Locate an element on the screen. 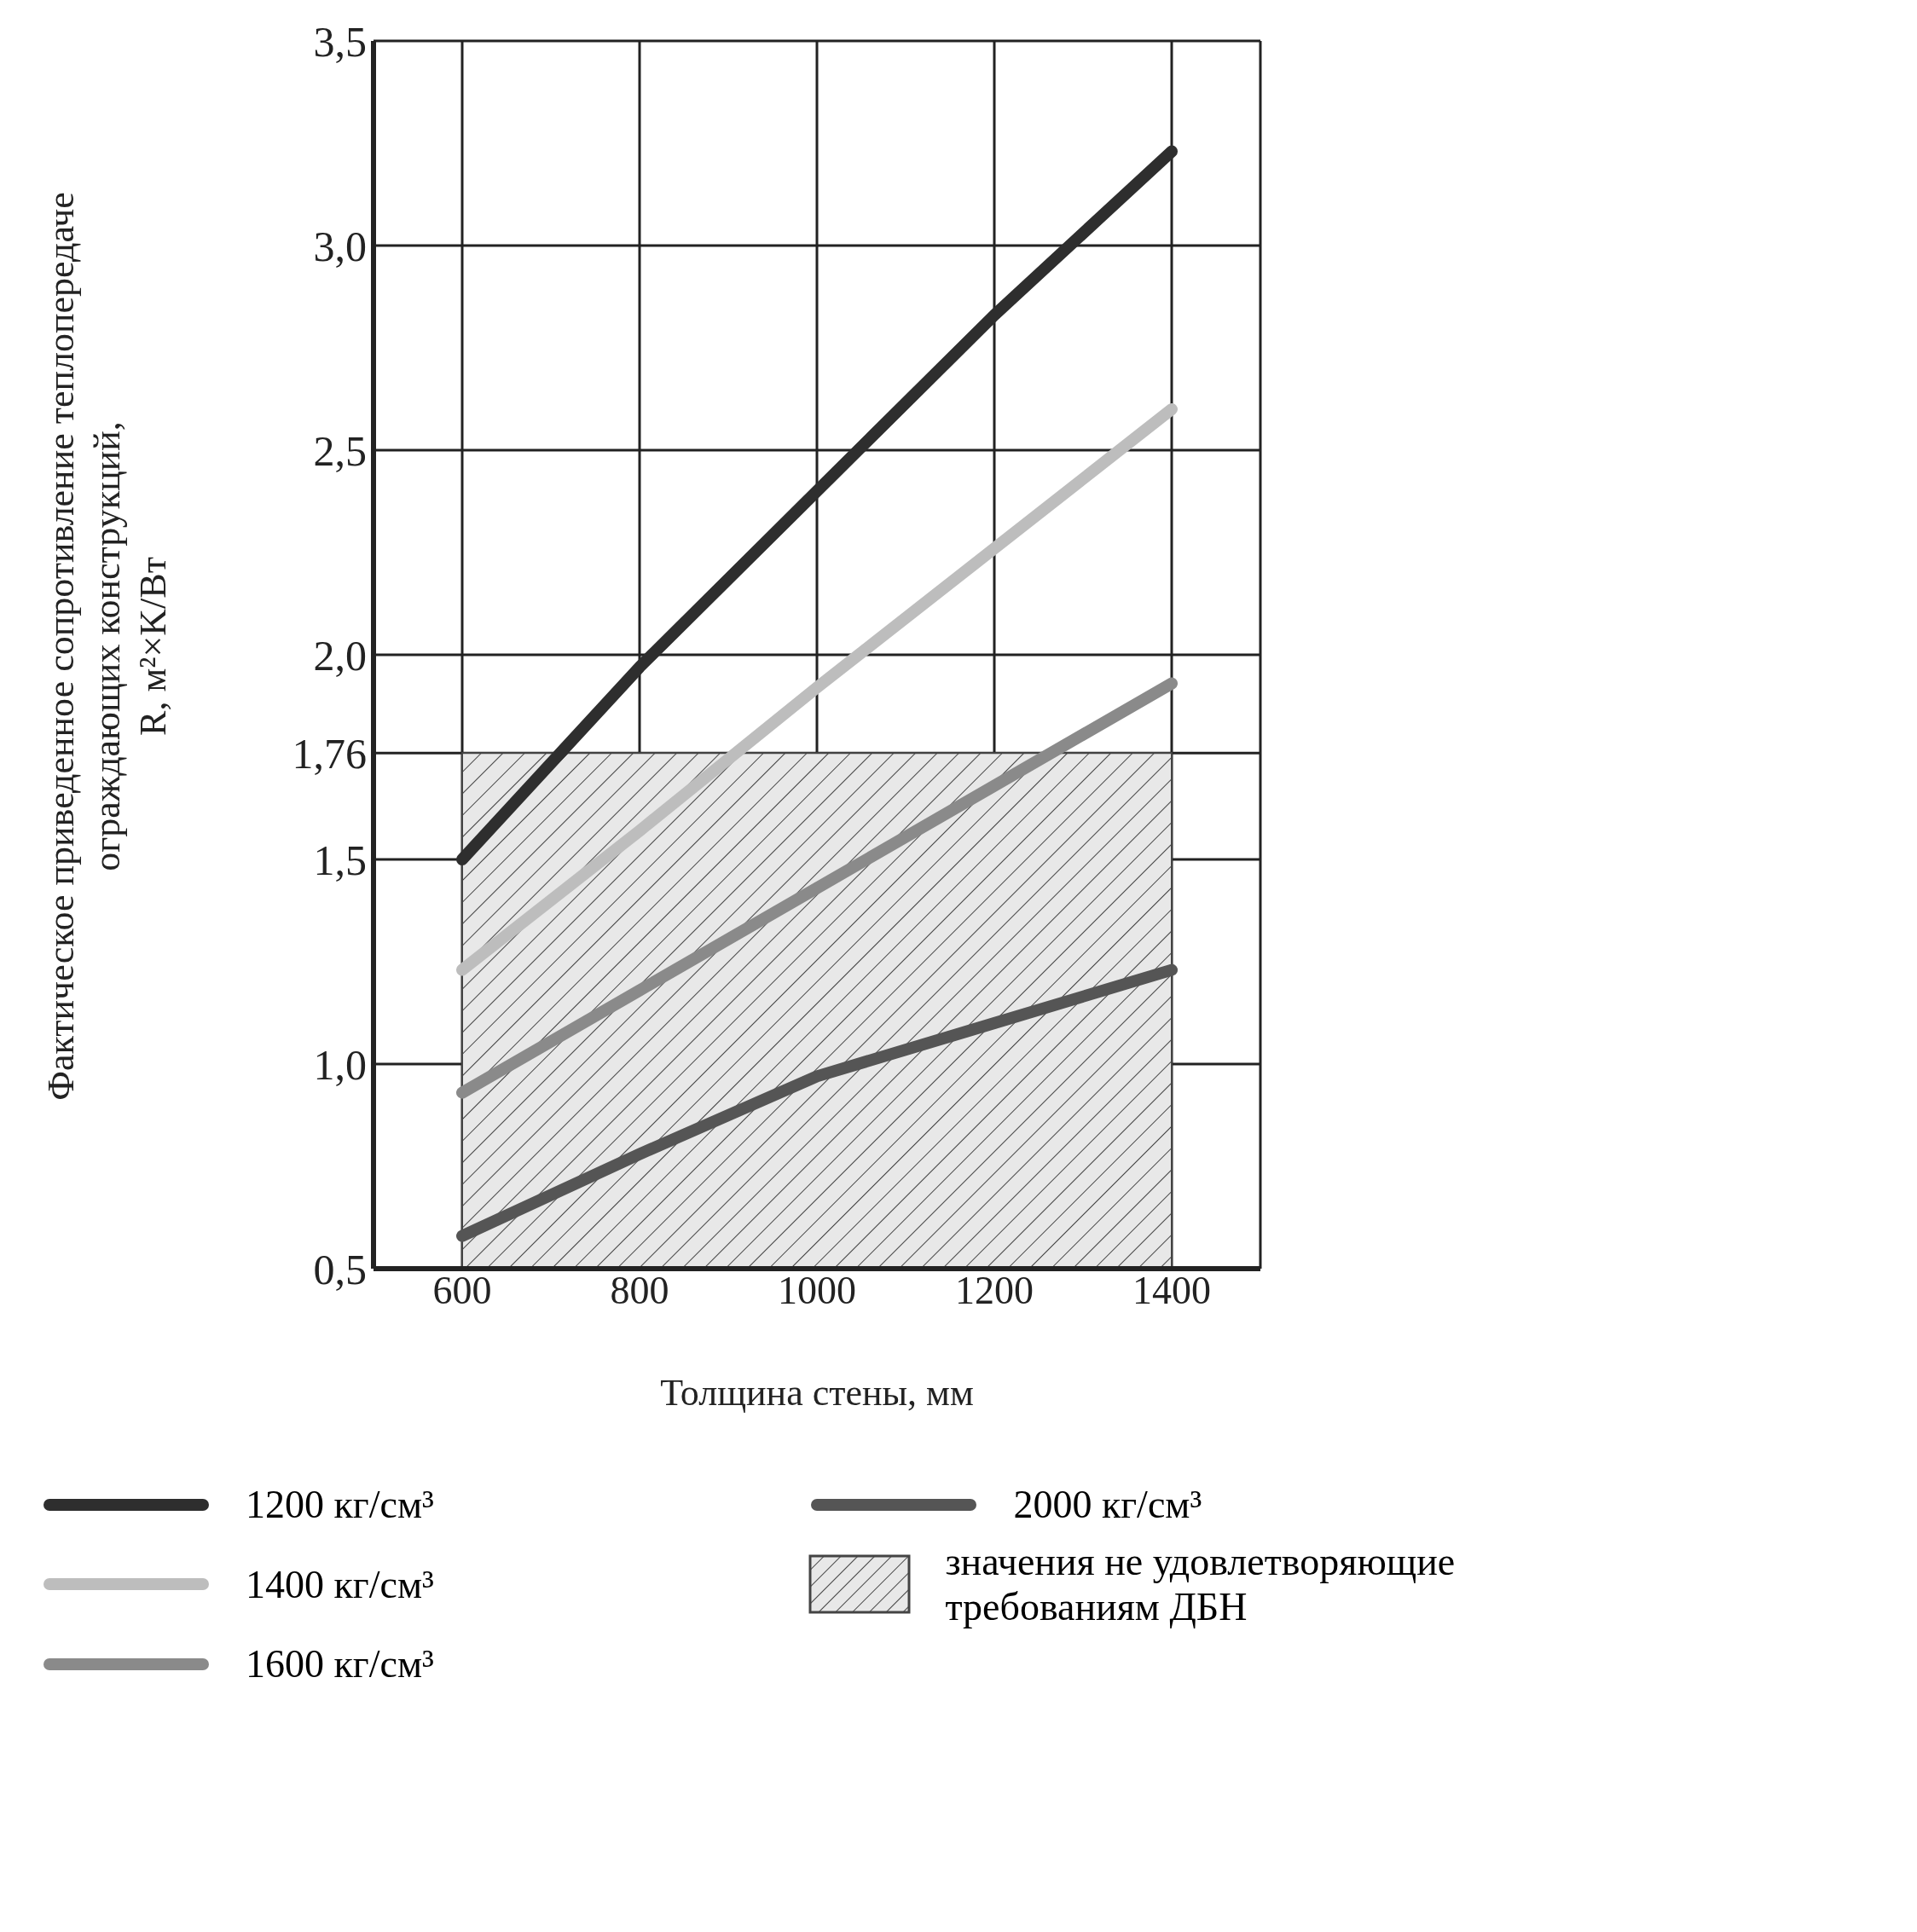  y-tick-label: 3,5 is located at coordinates (340, 41).